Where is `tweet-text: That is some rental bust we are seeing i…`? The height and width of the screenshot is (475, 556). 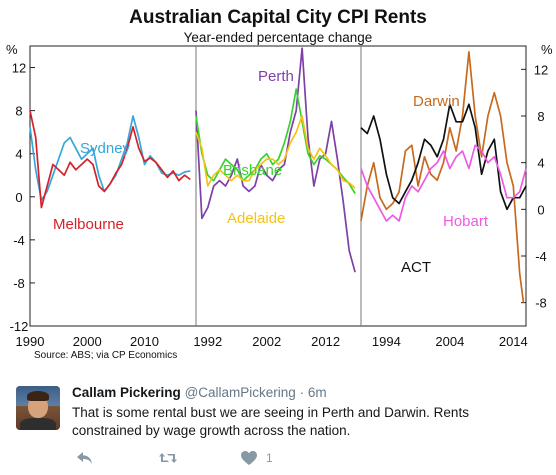 tweet-text: That is some rental bust we are seeing i… is located at coordinates (270, 421).